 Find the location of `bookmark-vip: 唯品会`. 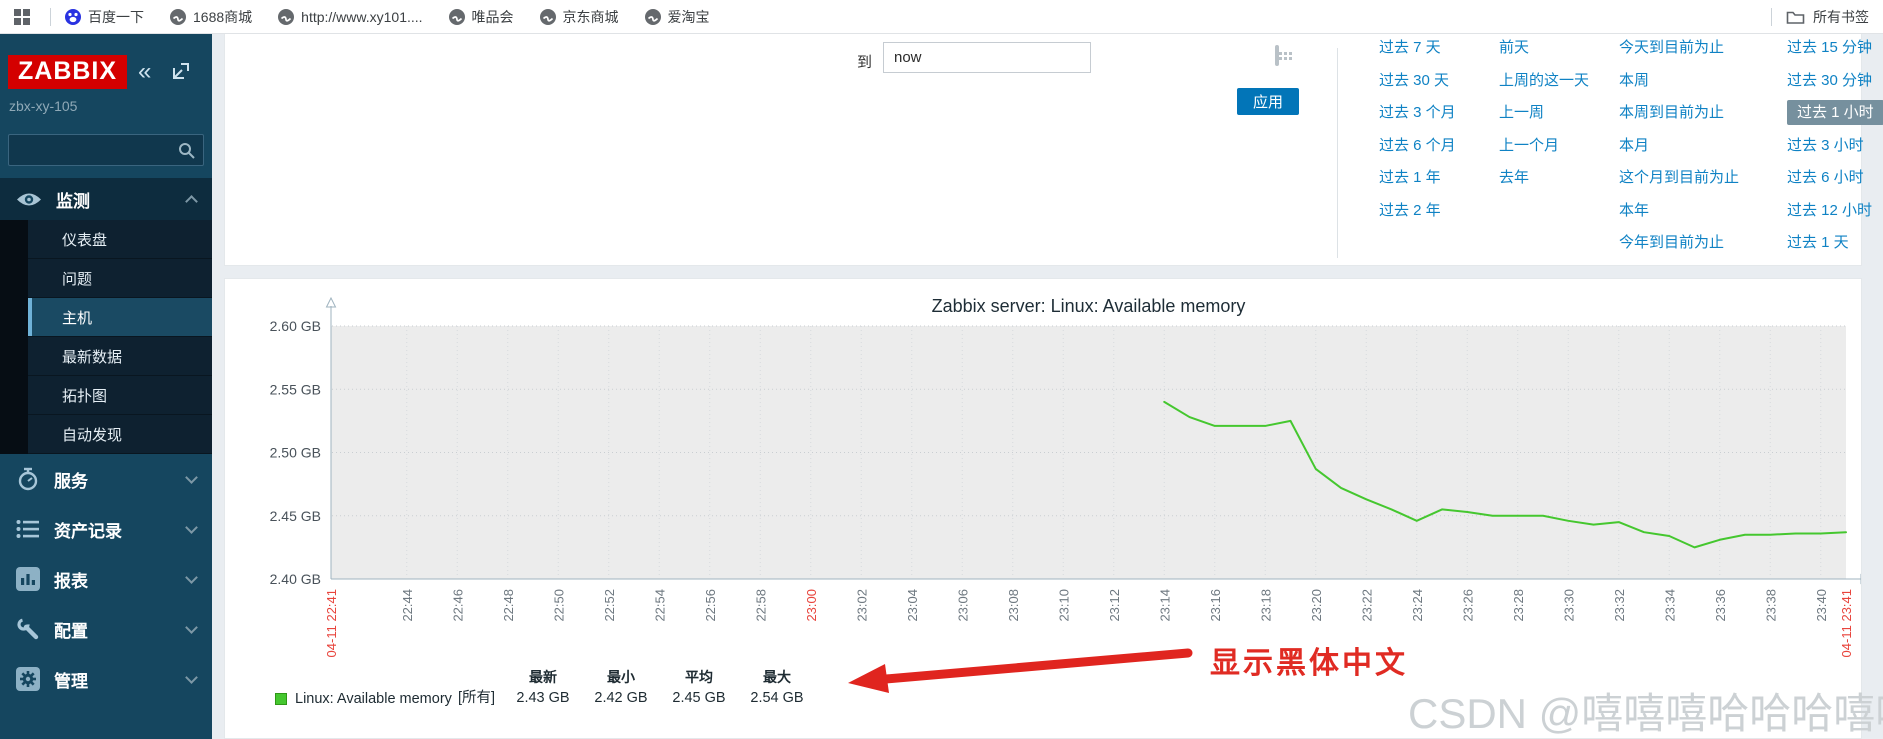

bookmark-vip: 唯品会 is located at coordinates (481, 17).